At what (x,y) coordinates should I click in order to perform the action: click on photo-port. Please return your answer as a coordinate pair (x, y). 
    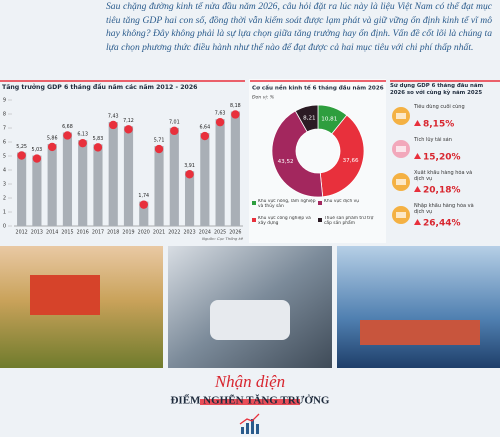
    Looking at the image, I should click on (418, 307).